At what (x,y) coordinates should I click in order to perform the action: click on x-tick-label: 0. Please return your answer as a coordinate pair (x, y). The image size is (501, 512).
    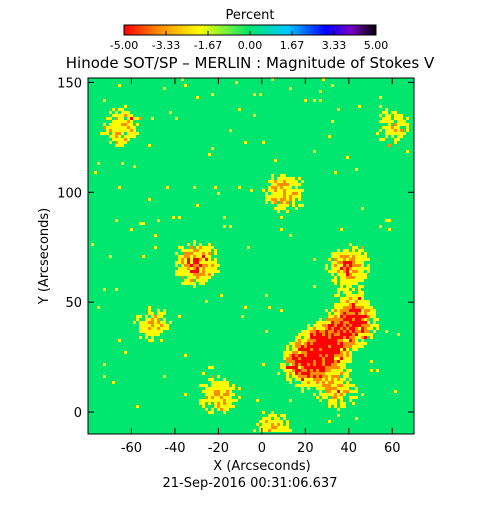
    Looking at the image, I should click on (262, 448).